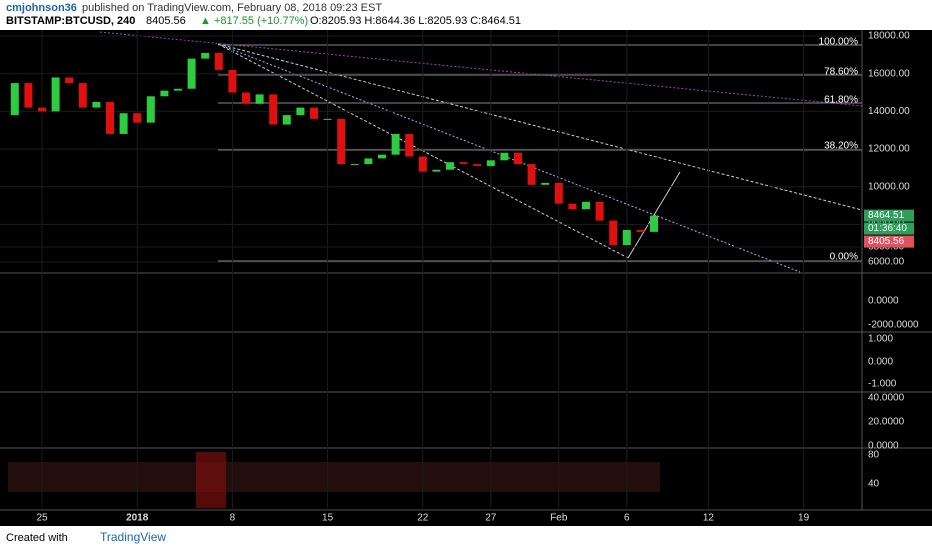  Describe the element at coordinates (883, 446) in the screenshot. I see `volume-axis-label: 0.0000` at that location.